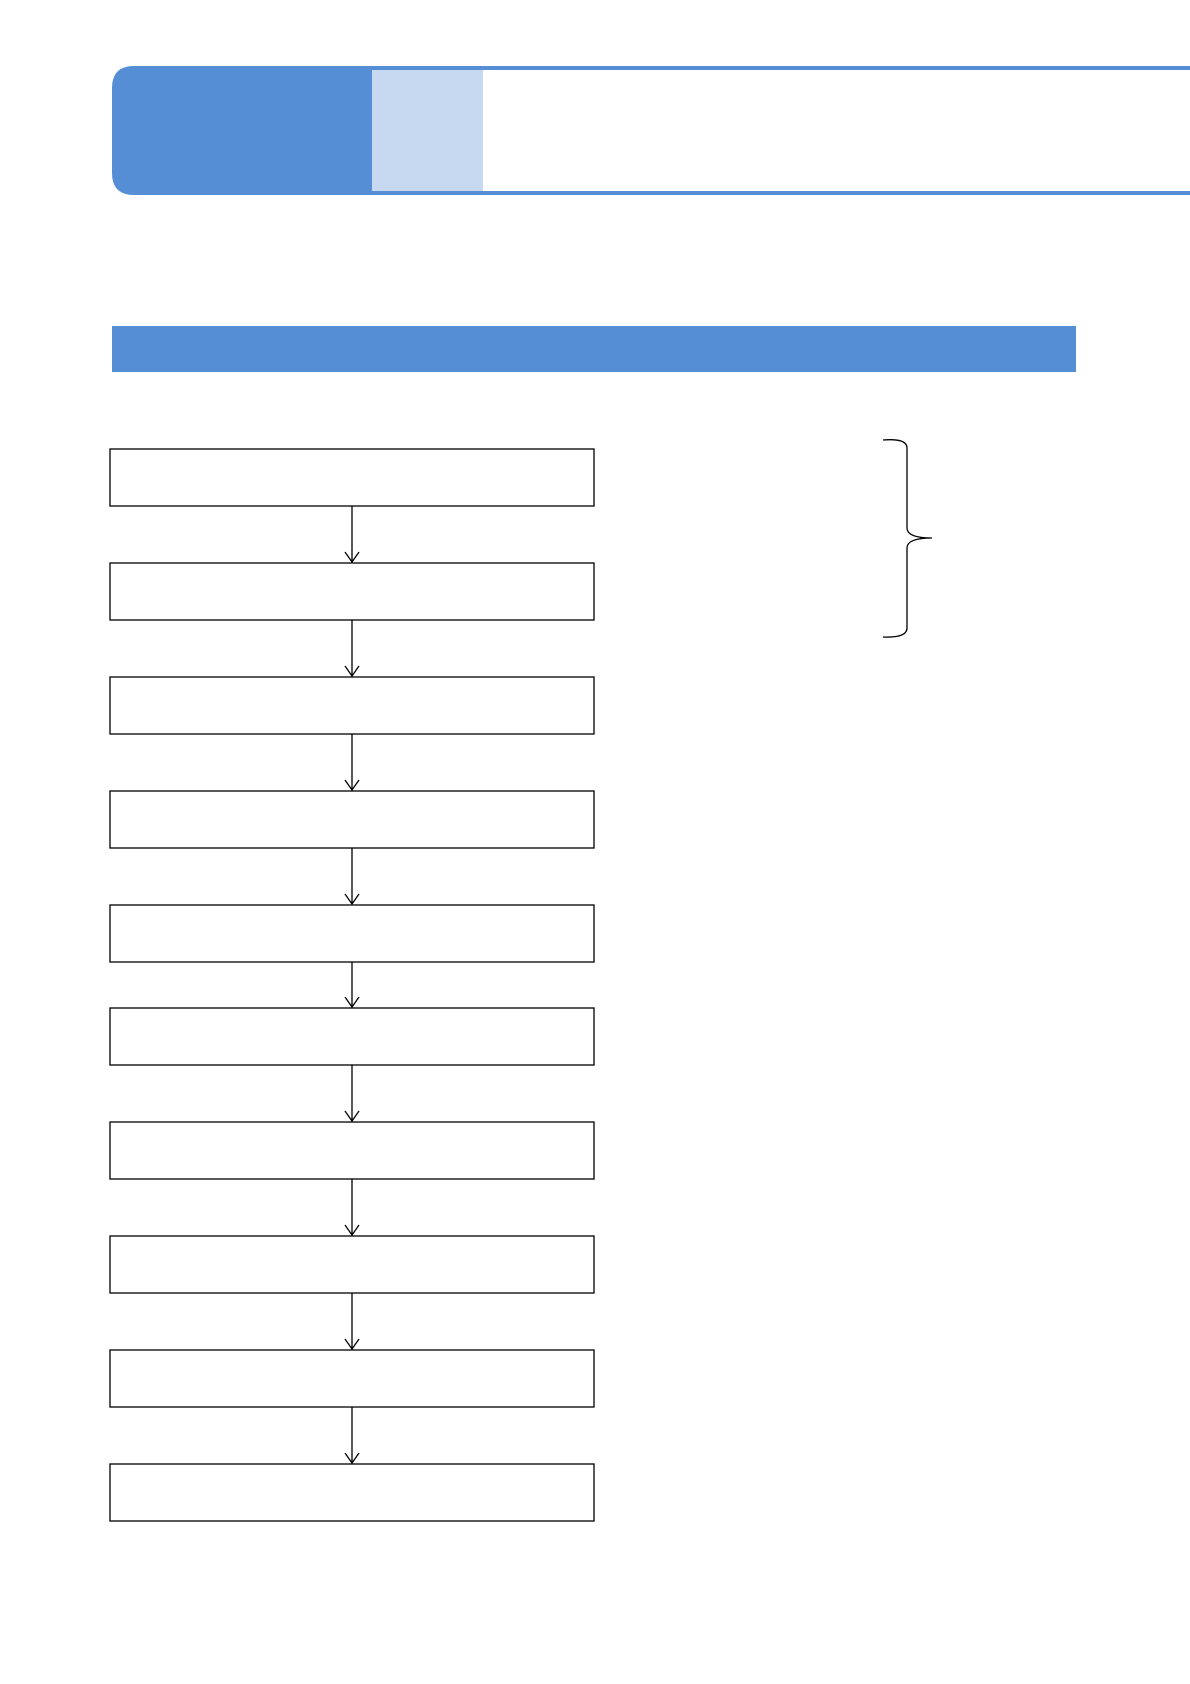 Image resolution: width=1190 pixels, height=1684 pixels. I want to click on brace, so click(907, 538).